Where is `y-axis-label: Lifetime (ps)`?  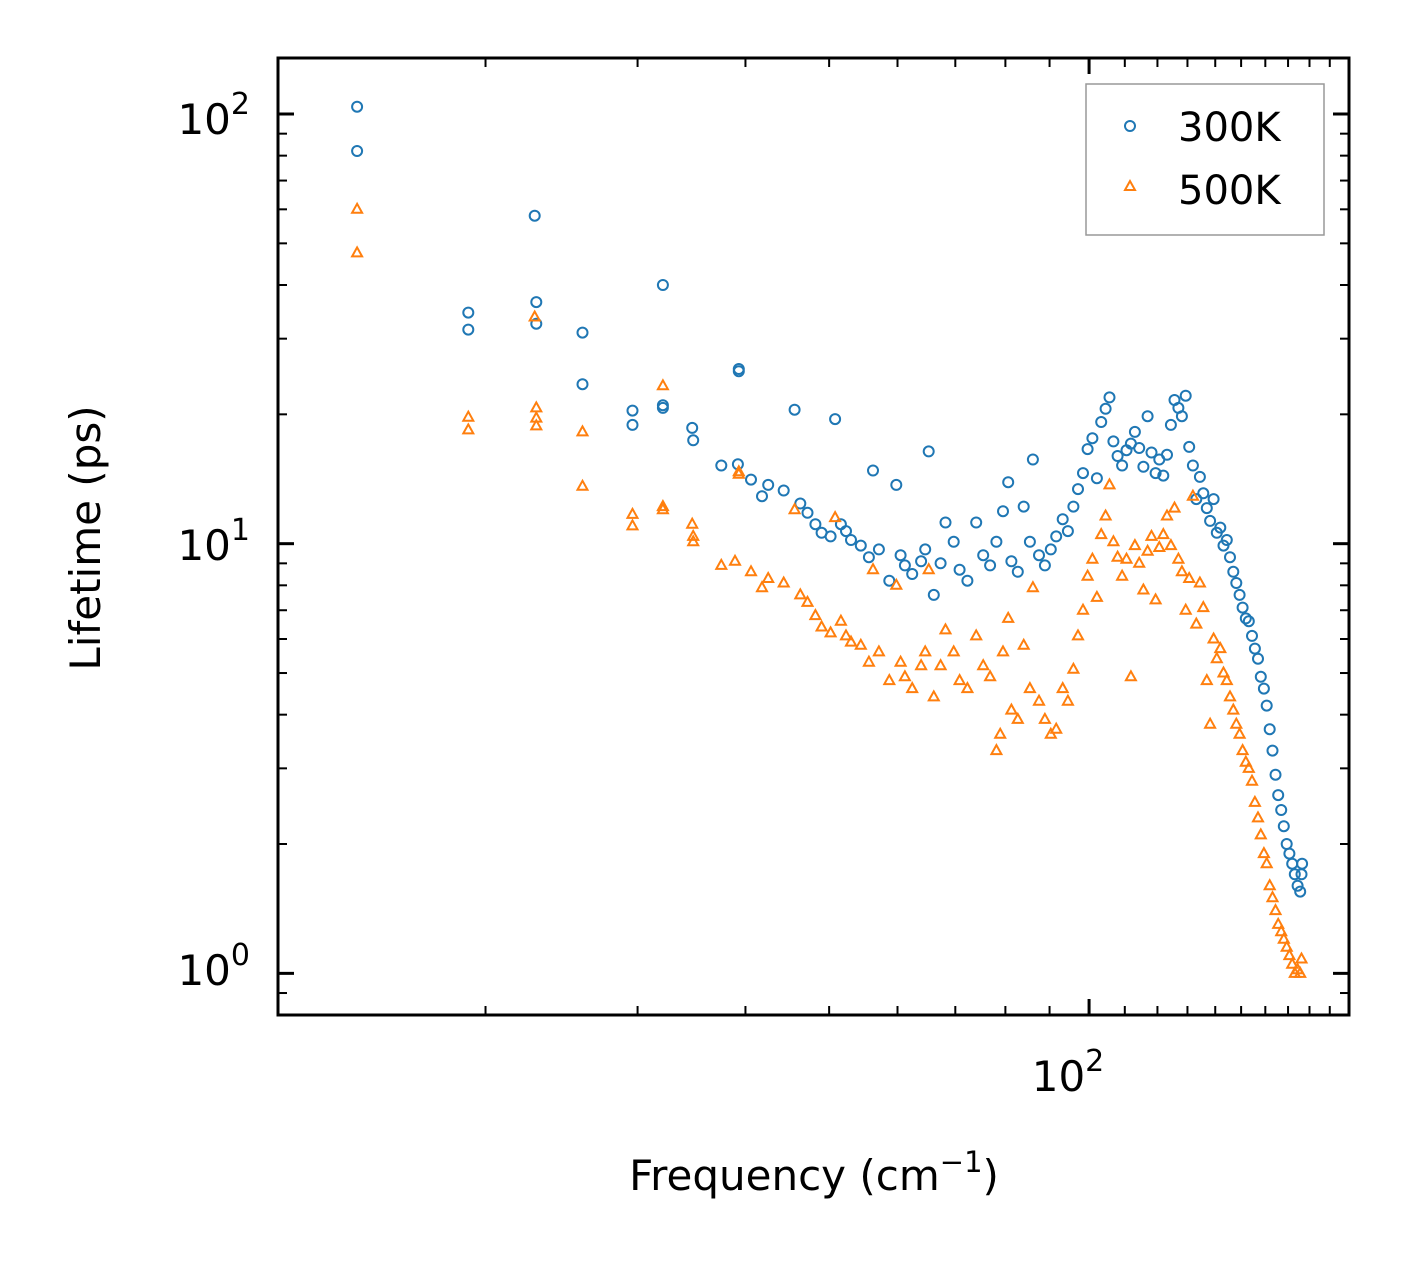 y-axis-label: Lifetime (ps) is located at coordinates (85, 537).